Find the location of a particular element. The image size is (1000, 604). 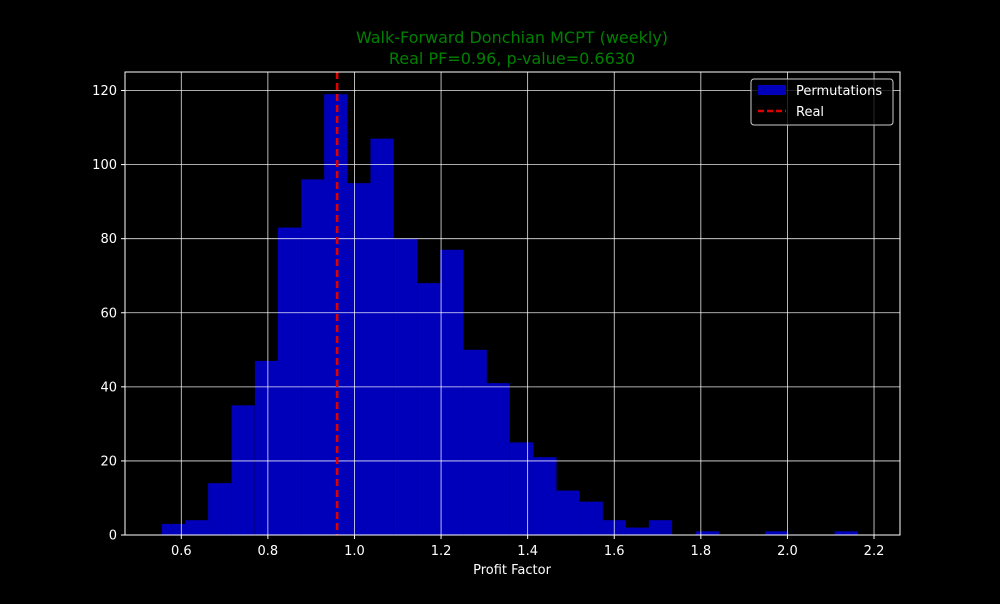

y-tick-label: 100 is located at coordinates (104, 165).